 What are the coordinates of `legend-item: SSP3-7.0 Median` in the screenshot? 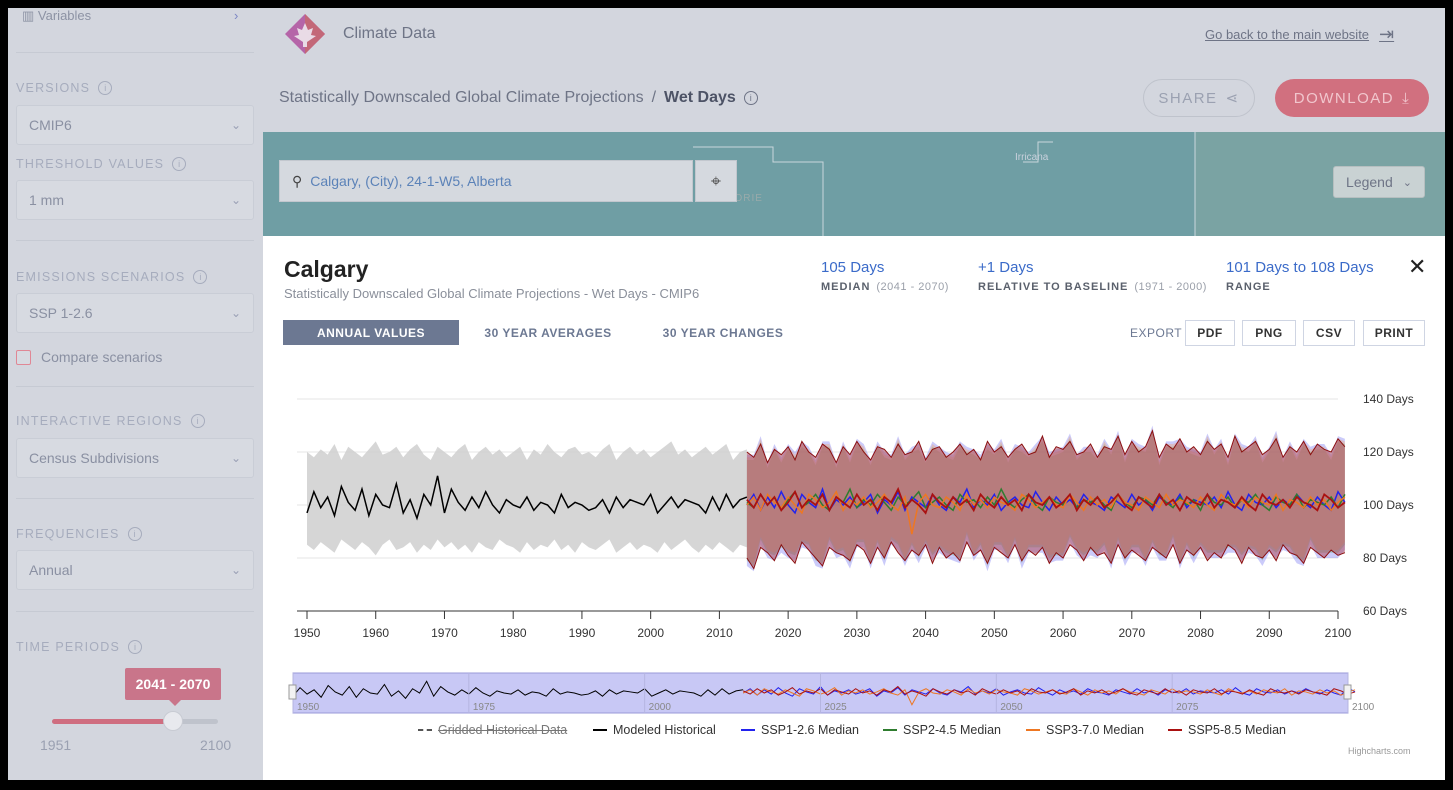 It's located at (1085, 730).